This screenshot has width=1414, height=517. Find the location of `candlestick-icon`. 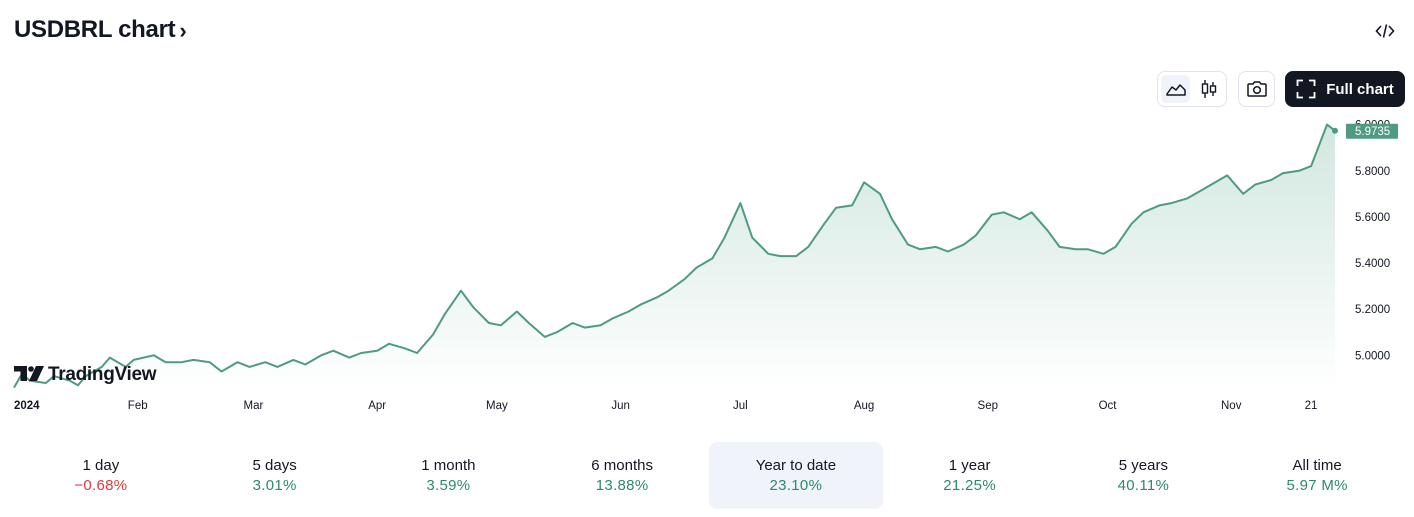

candlestick-icon is located at coordinates (1208, 89).